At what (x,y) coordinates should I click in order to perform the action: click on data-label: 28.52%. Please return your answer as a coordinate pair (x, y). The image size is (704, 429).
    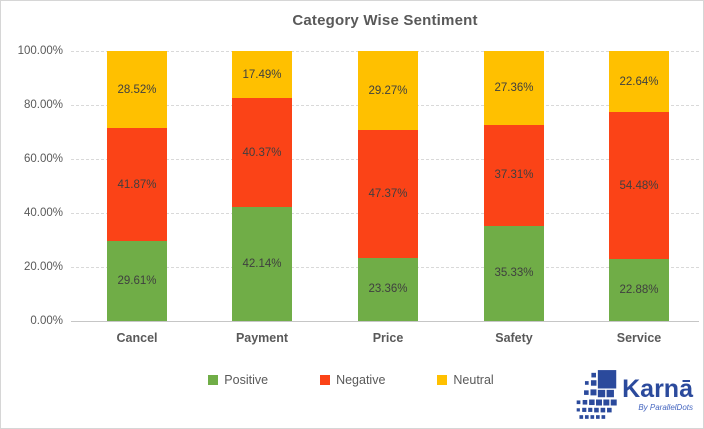
    Looking at the image, I should click on (137, 89).